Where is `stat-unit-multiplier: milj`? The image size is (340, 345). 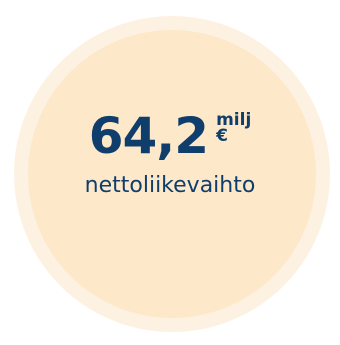
stat-unit-multiplier: milj is located at coordinates (234, 120).